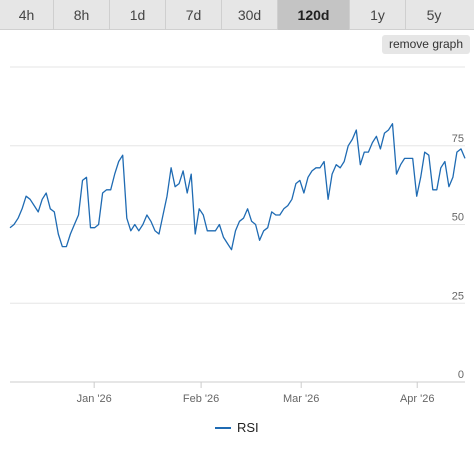 Image resolution: width=474 pixels, height=455 pixels. Describe the element at coordinates (250, 15) in the screenshot. I see `tab-30d: 30d` at that location.